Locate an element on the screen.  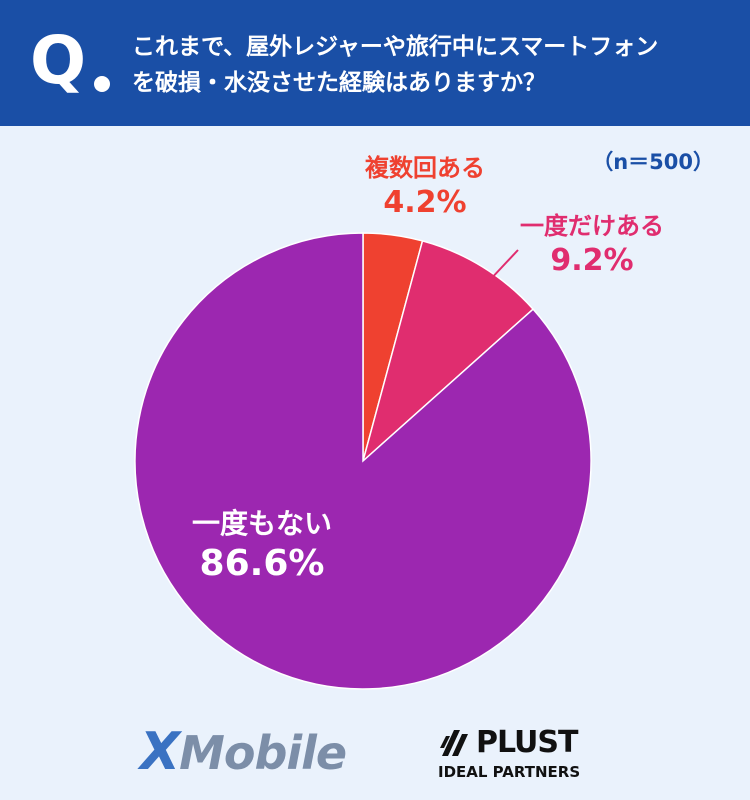
xmobile-logo-x: X is located at coordinates (160, 752).